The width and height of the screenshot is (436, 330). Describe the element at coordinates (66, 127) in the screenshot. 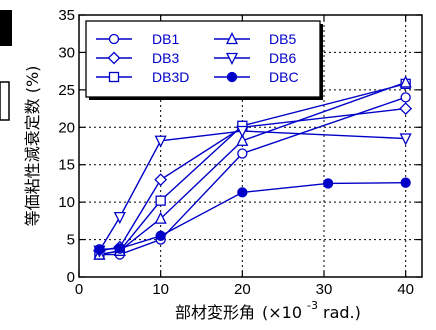

I see `y-tick-label: 20` at that location.